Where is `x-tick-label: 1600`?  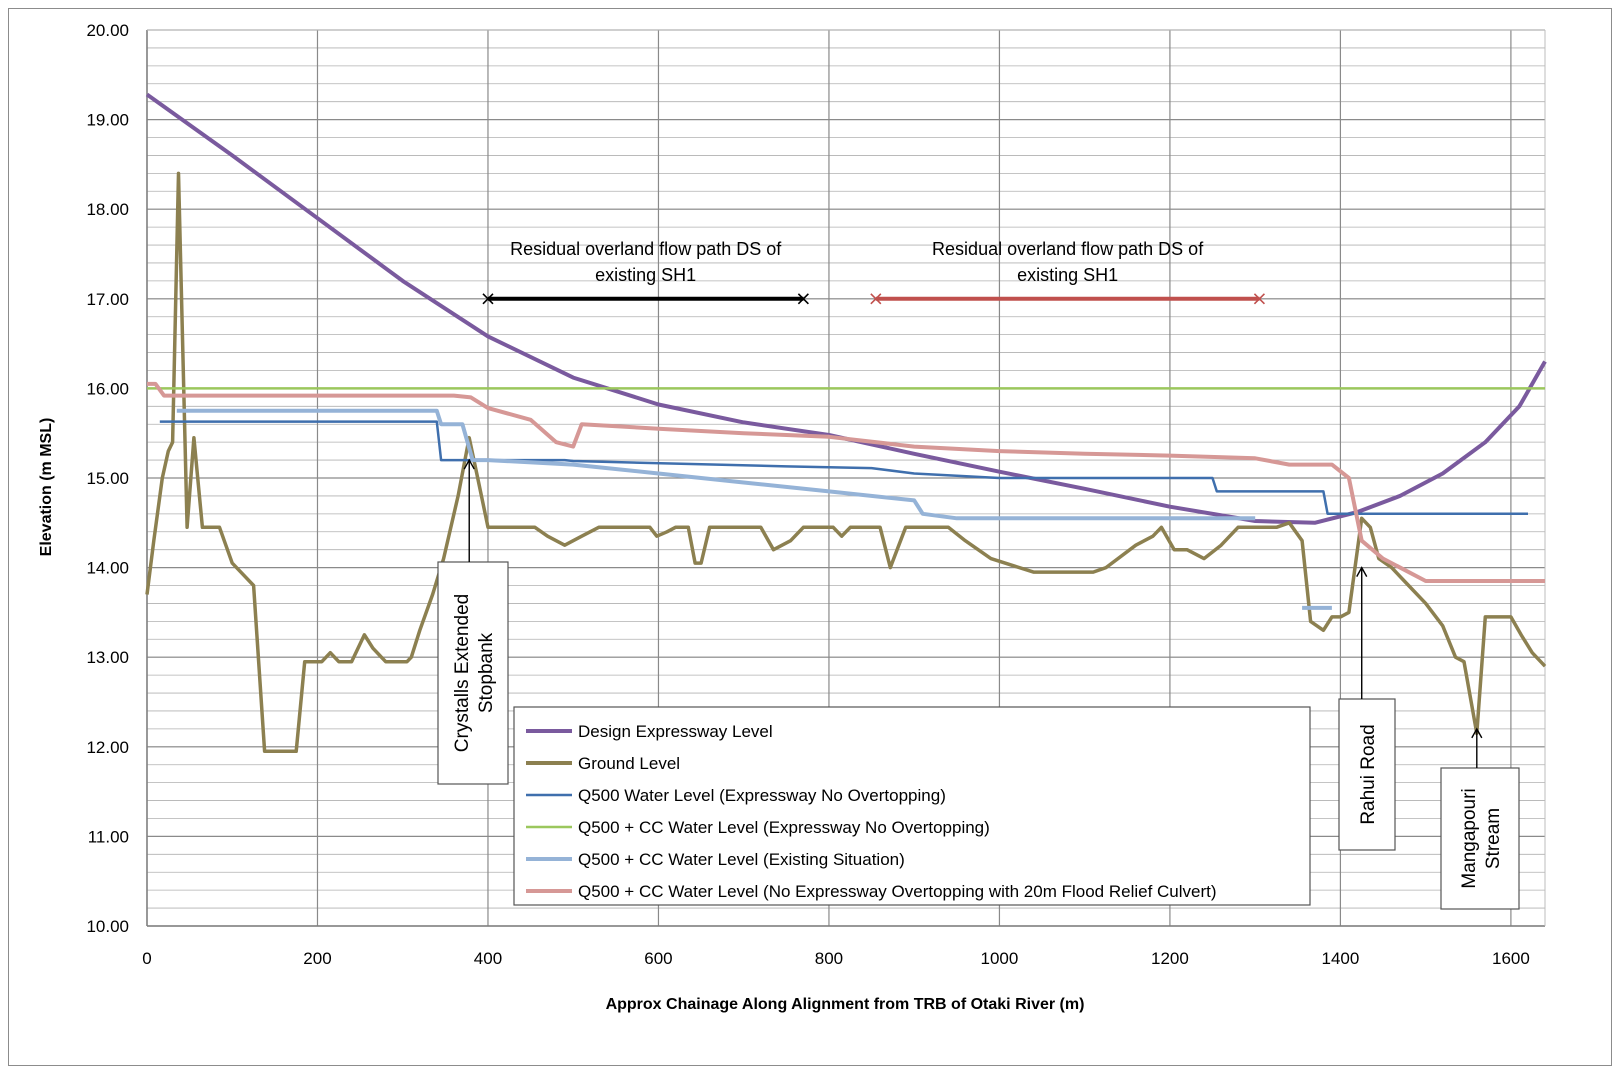 x-tick-label: 1600 is located at coordinates (1511, 958).